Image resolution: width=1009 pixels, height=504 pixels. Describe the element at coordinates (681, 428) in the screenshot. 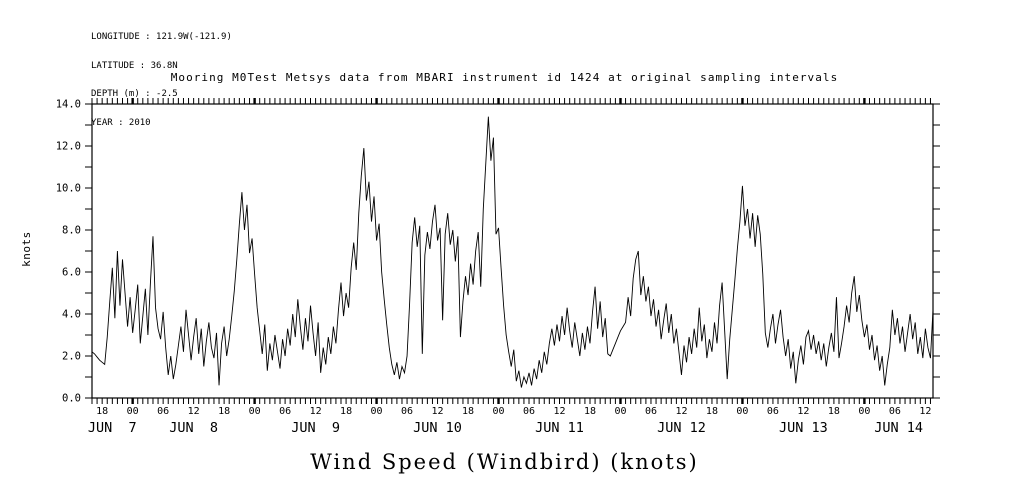

I see `svg-text: JUN 12` at that location.